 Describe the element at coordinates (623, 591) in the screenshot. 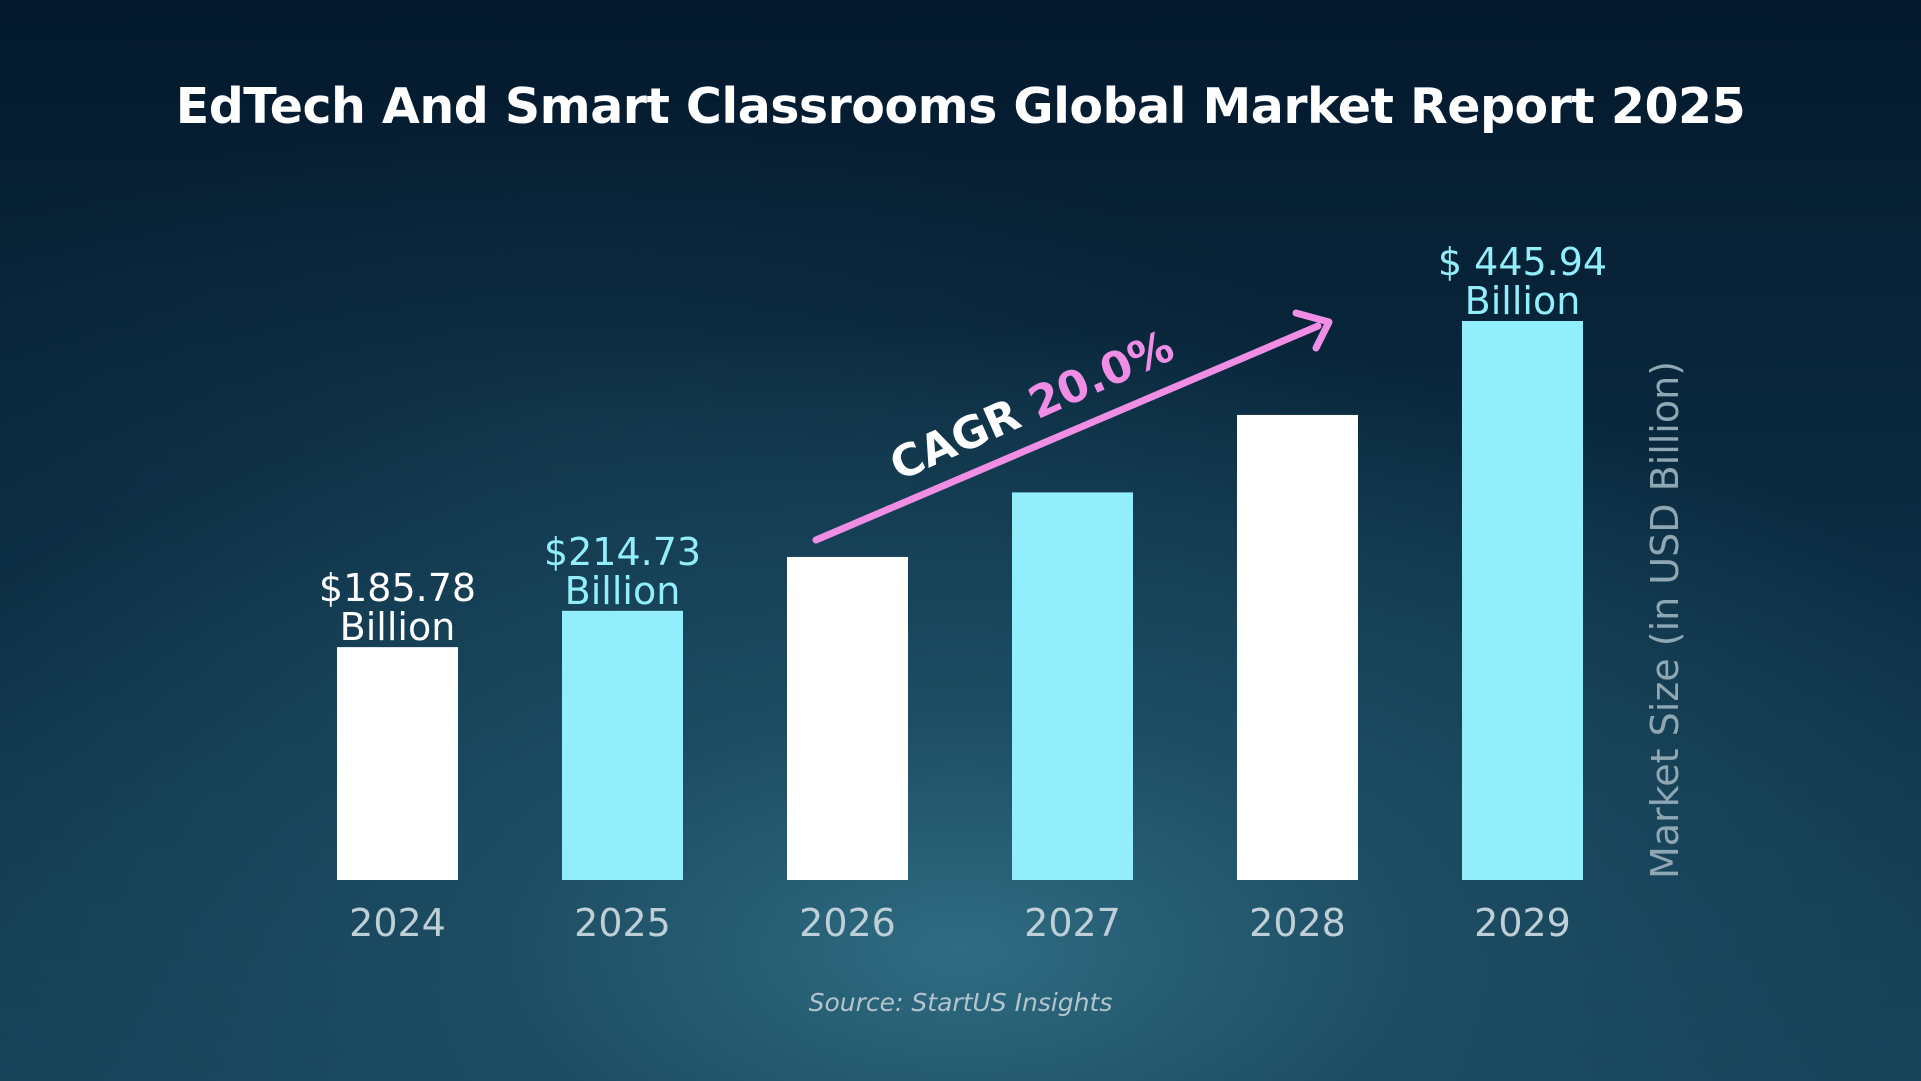

I see `value-unit-2025: Billion` at that location.